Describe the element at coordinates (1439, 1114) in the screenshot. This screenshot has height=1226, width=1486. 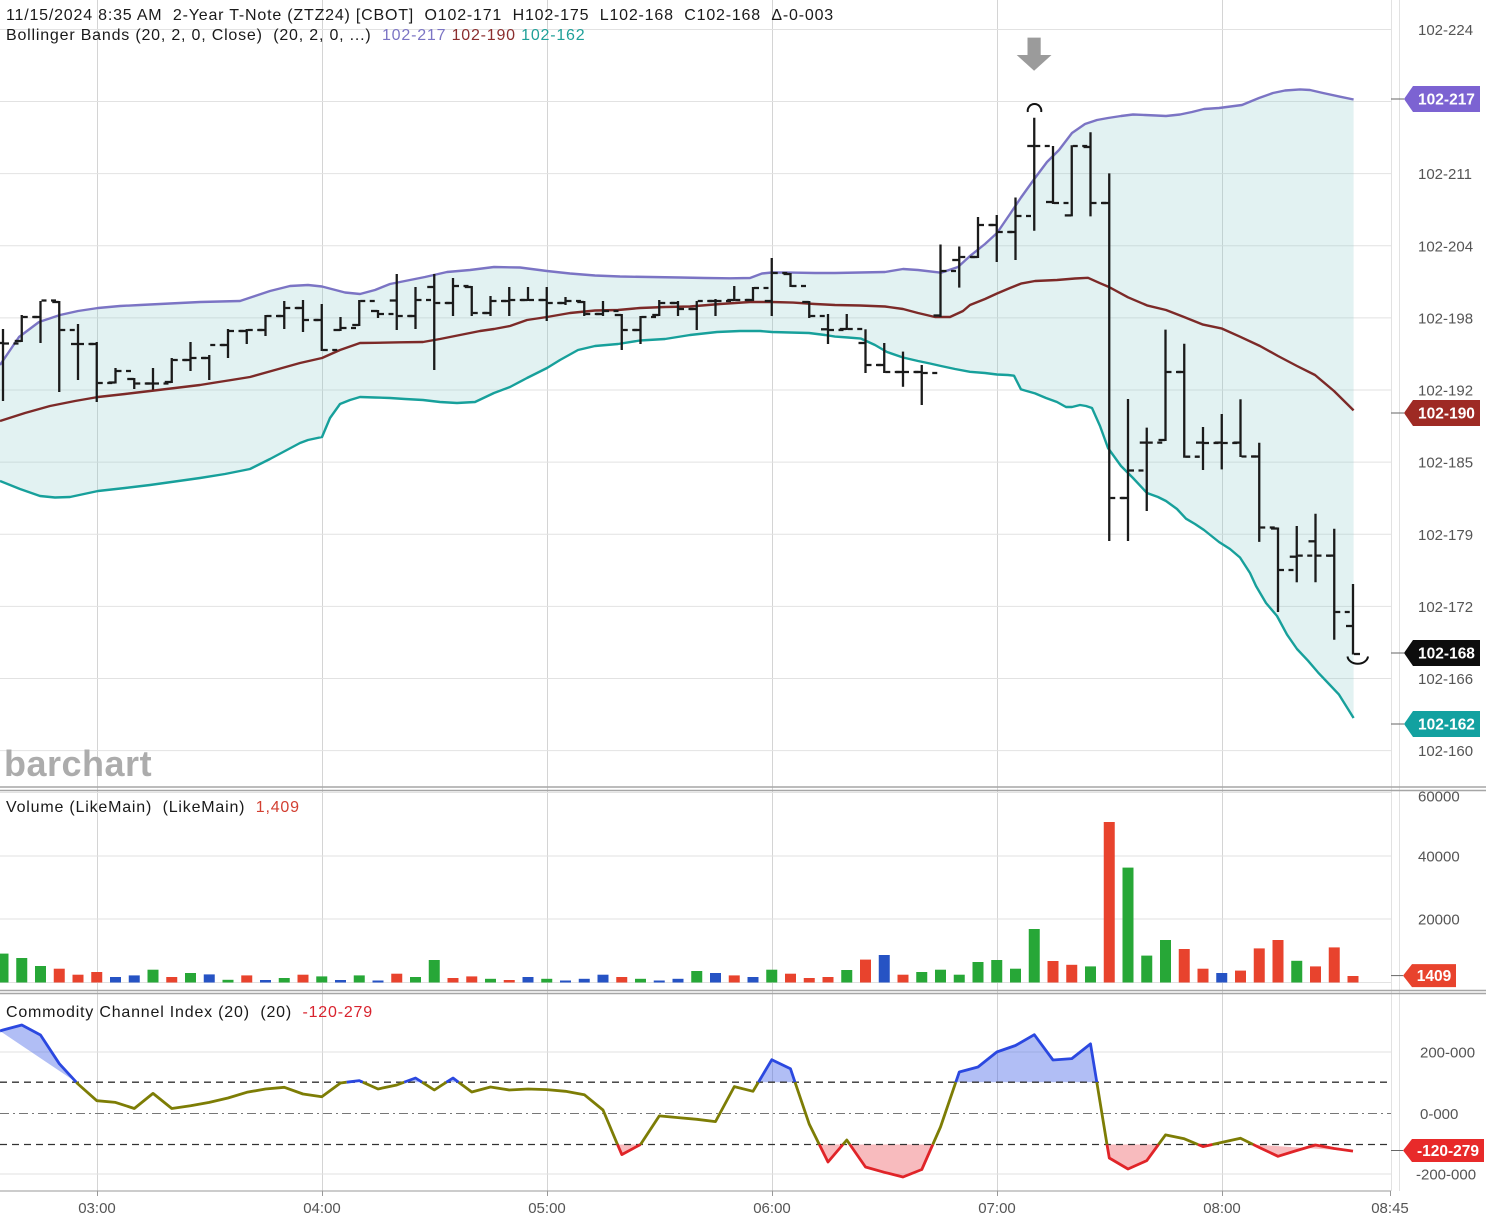
I see `svg-text: 0-000` at that location.